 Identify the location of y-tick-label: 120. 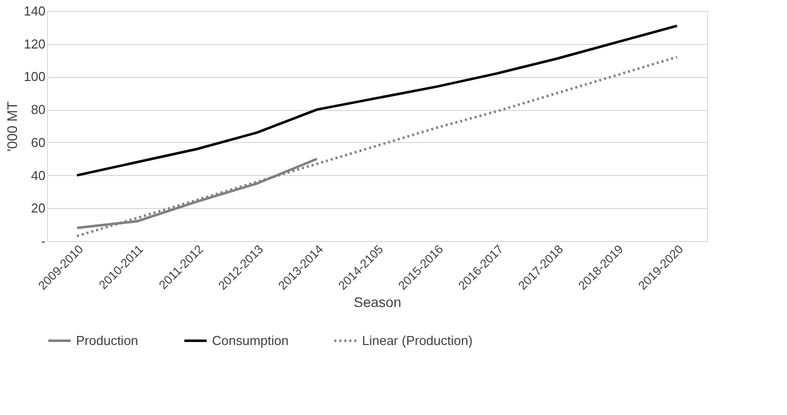
(35, 44).